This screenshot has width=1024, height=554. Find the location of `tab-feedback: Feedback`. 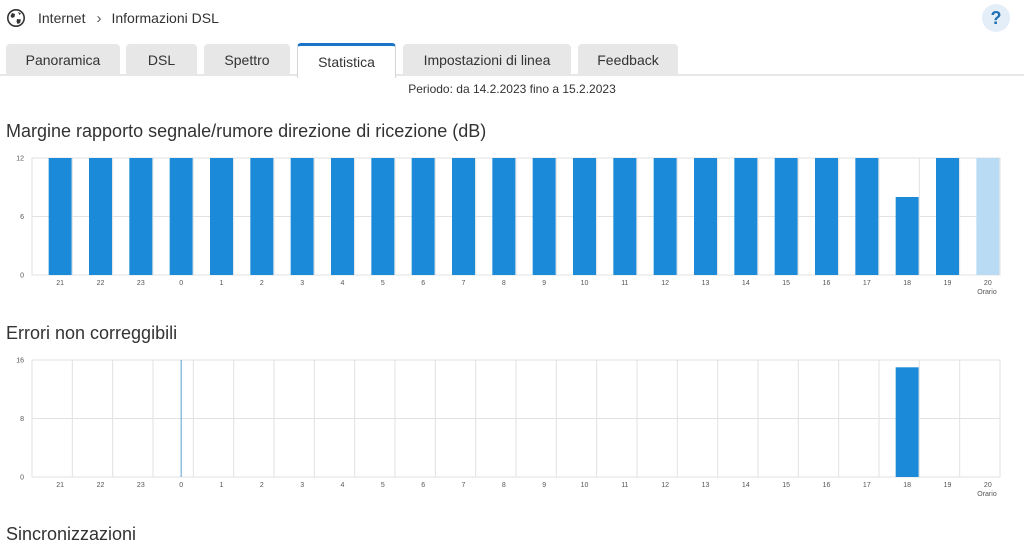

tab-feedback: Feedback is located at coordinates (628, 59).